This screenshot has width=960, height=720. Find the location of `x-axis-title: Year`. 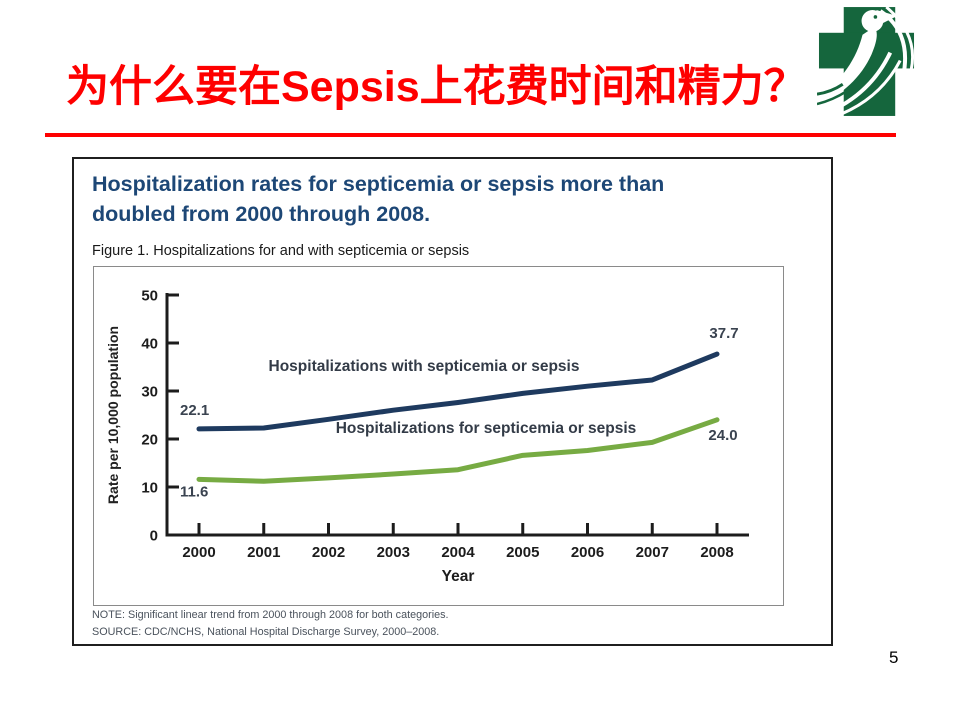

x-axis-title: Year is located at coordinates (458, 576).